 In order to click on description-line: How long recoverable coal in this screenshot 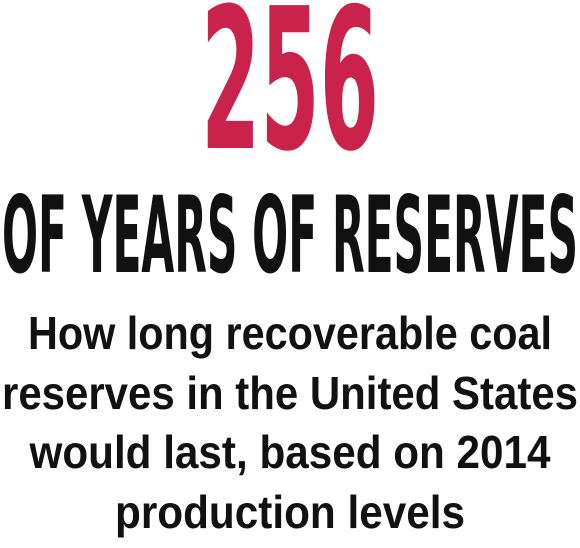, I will do `click(290, 333)`.